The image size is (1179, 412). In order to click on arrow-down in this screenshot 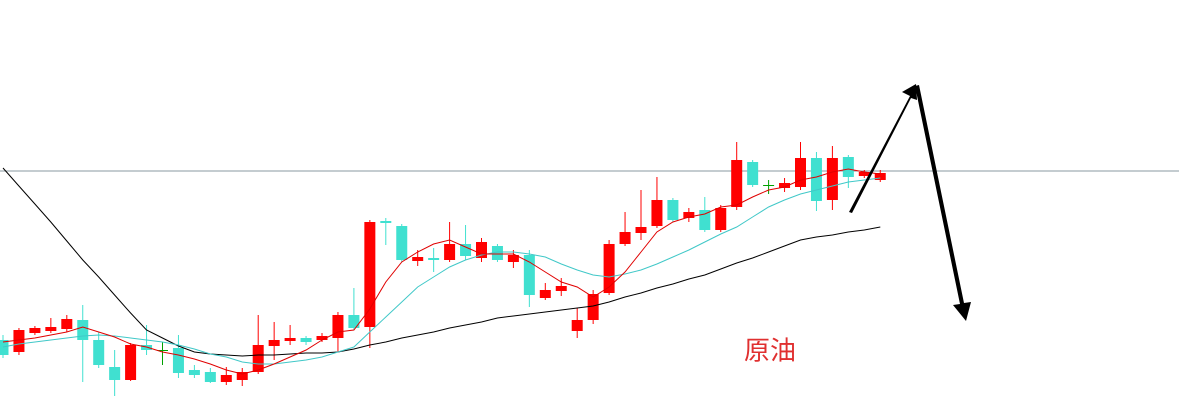, I will do `click(943, 203)`.